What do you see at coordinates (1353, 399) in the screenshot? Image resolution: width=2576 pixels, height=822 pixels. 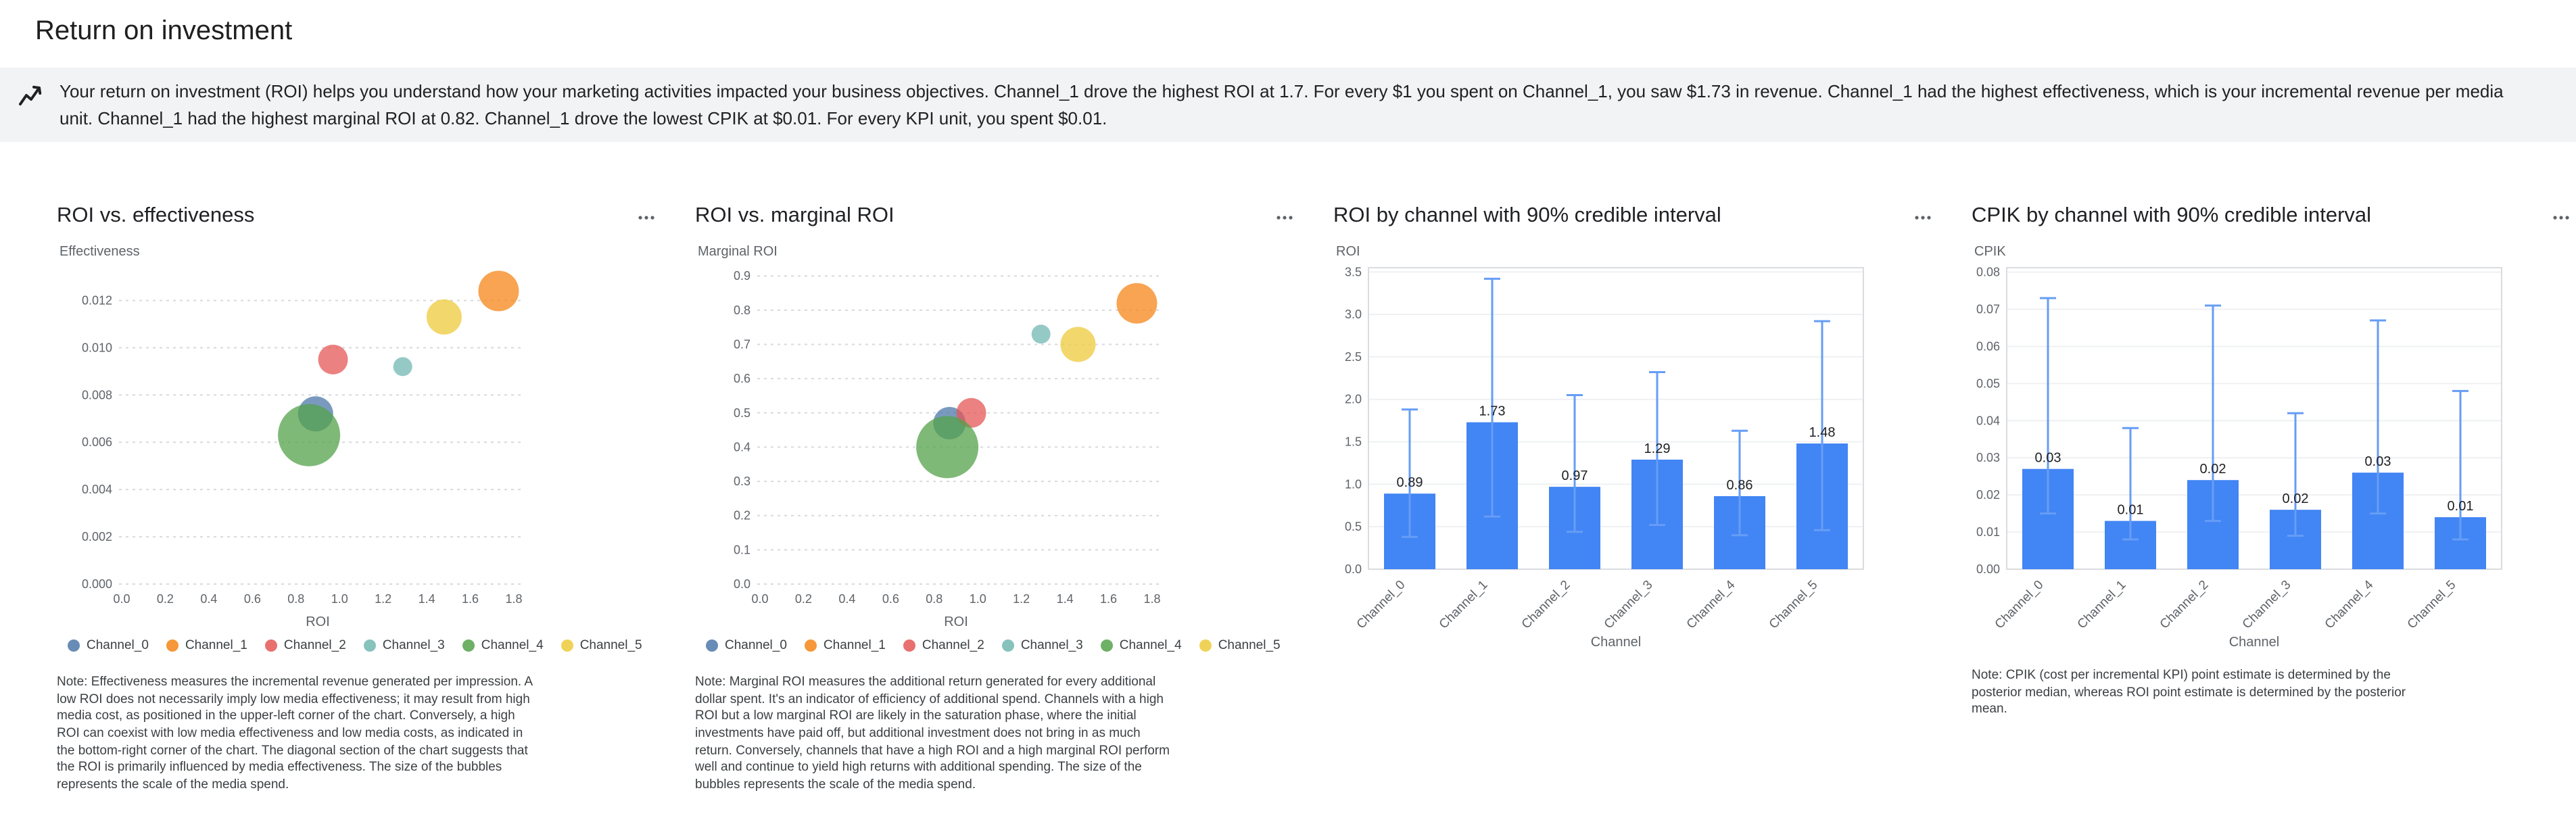 I see `svg-text: 2.0` at bounding box center [1353, 399].